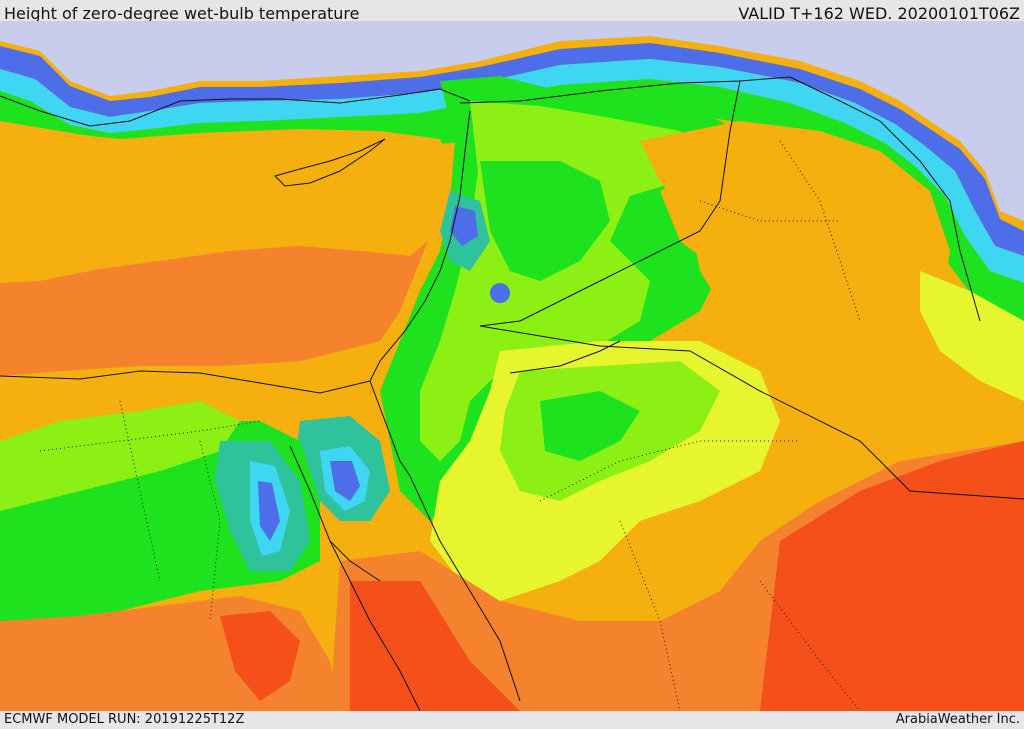 Image resolution: width=1024 pixels, height=729 pixels. Describe the element at coordinates (885, 199) in the screenshot. I see `border-iraq-iran` at that location.